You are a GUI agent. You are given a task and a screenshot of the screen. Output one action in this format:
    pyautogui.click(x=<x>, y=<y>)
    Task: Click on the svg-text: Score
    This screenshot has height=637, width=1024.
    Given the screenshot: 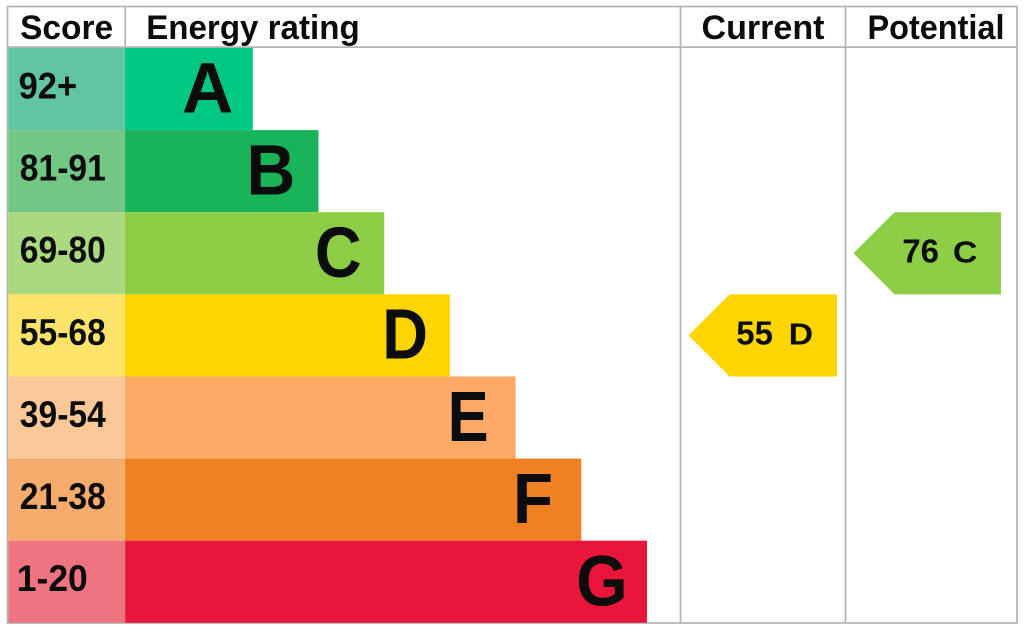 What is the action you would take?
    pyautogui.click(x=66, y=28)
    